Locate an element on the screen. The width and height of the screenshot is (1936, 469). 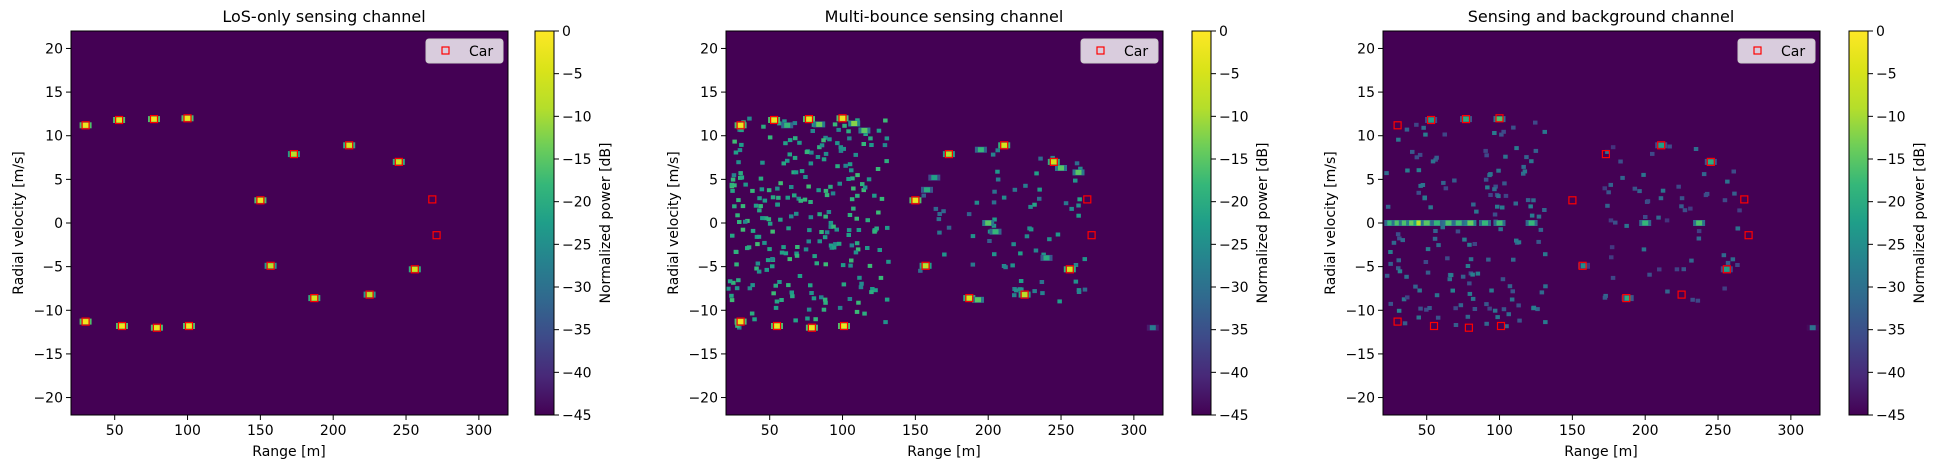
colorbar-tick-label: −25 is located at coordinates (577, 245).